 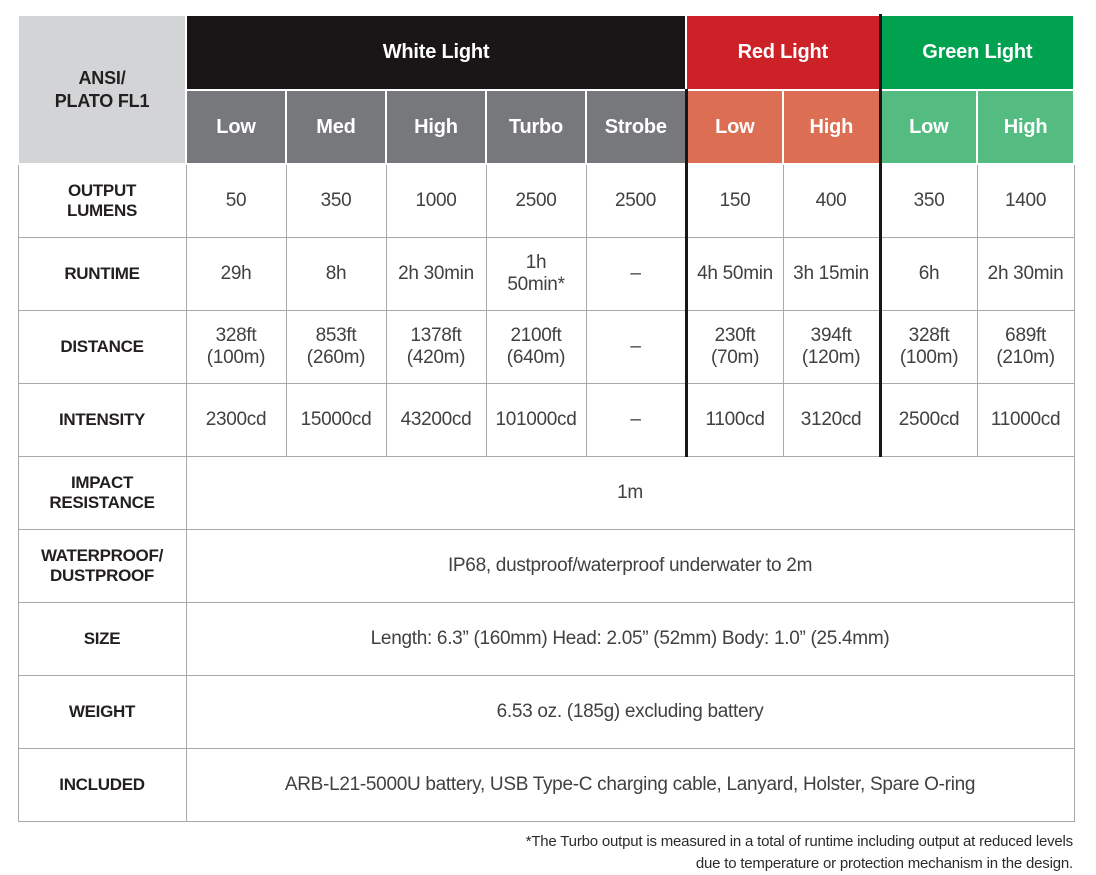 What do you see at coordinates (630, 493) in the screenshot?
I see `span-cell-impact-resistance: 1m` at bounding box center [630, 493].